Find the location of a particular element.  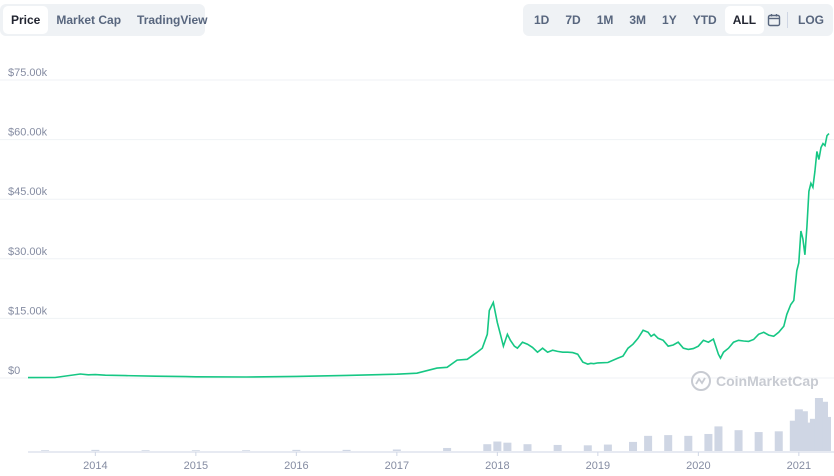

watermark-text: CoinMarketCap is located at coordinates (767, 381).